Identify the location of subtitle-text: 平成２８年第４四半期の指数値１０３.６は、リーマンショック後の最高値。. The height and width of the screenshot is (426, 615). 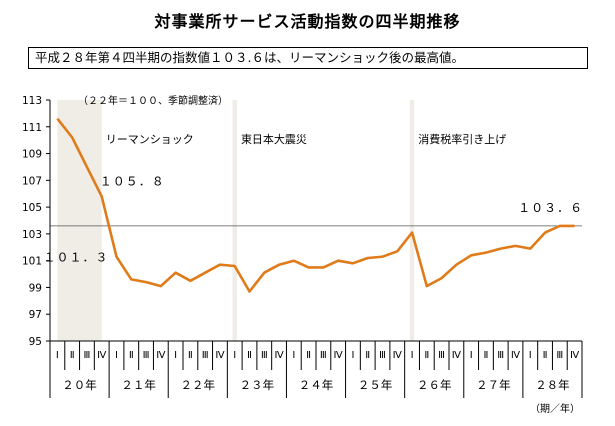
(249, 57).